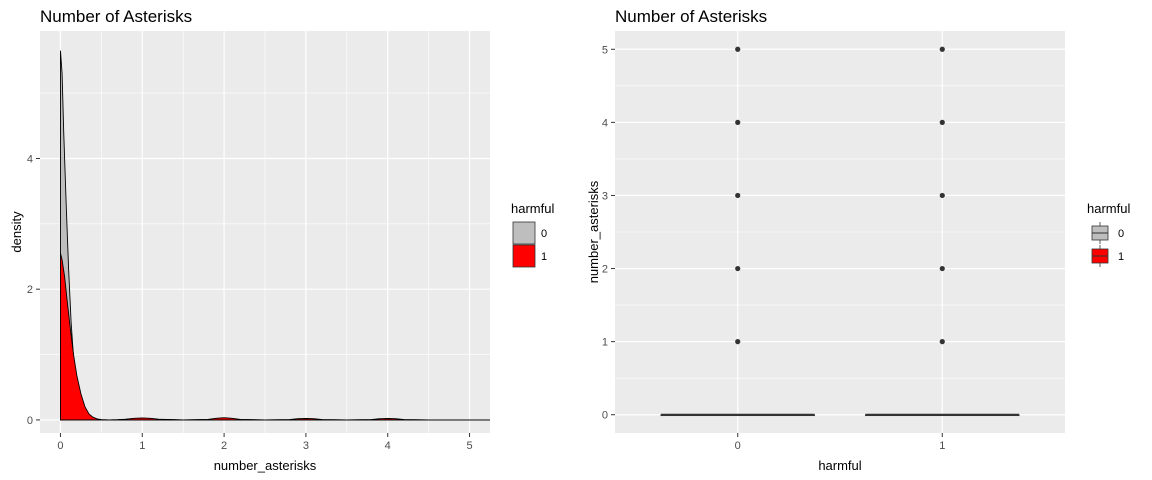  I want to click on boxplot-legend: harmful 0 1, so click(1108, 234).